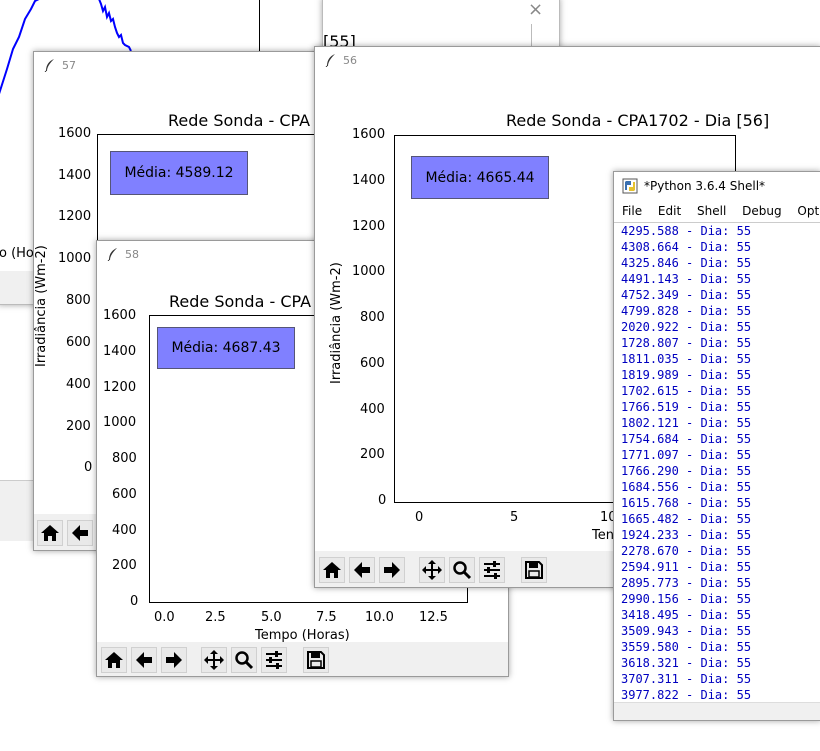  Describe the element at coordinates (419, 517) in the screenshot. I see `x-tick: 0` at that location.